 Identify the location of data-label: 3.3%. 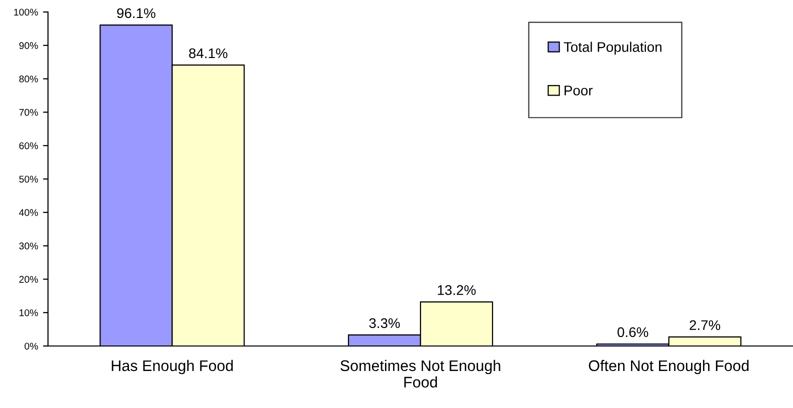
(384, 323).